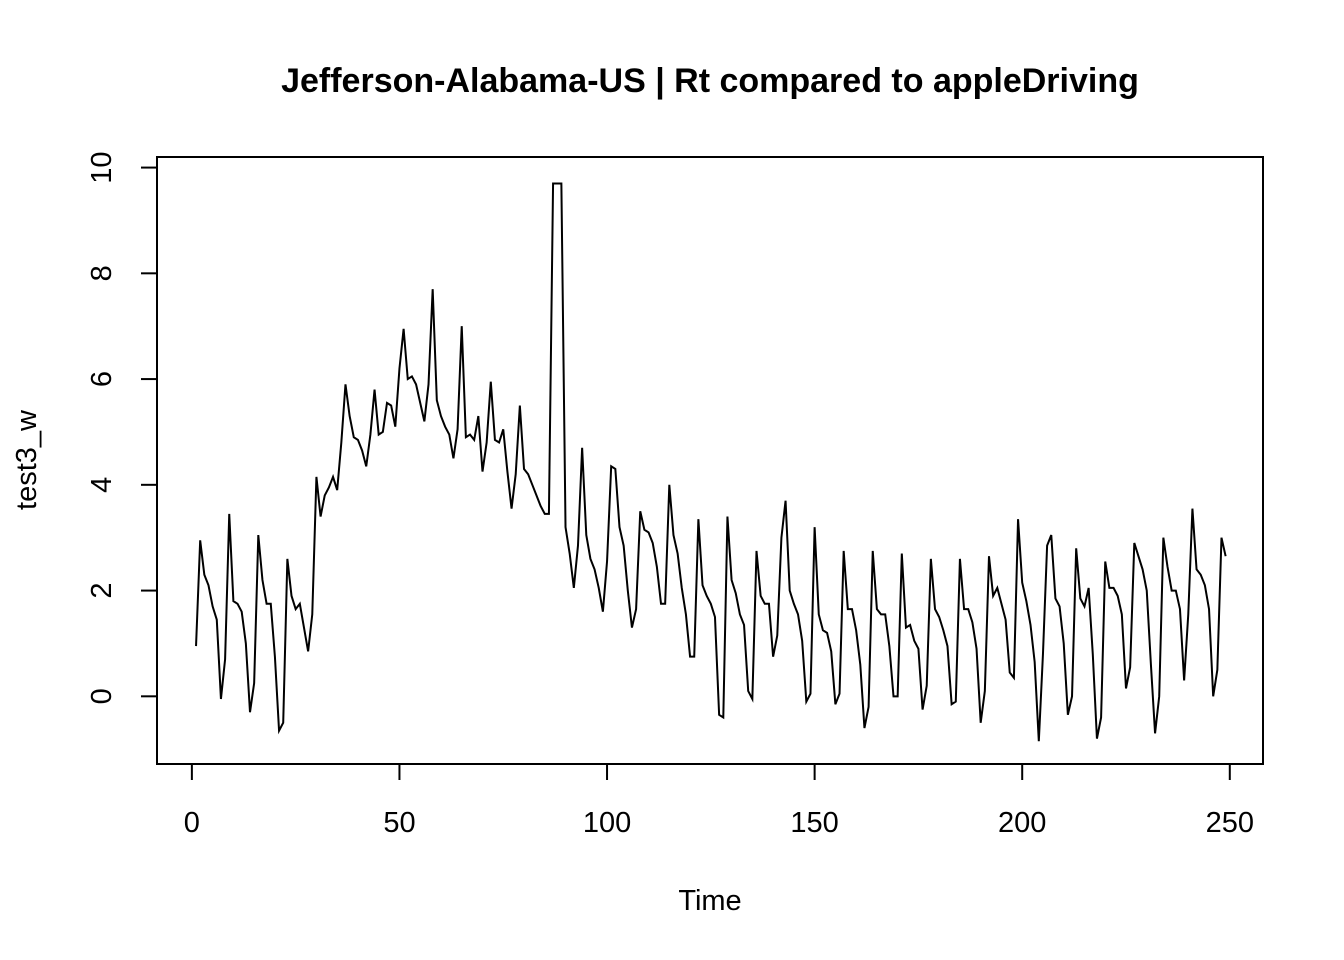 The height and width of the screenshot is (960, 1344). I want to click on y-tick-label: 0, so click(102, 696).